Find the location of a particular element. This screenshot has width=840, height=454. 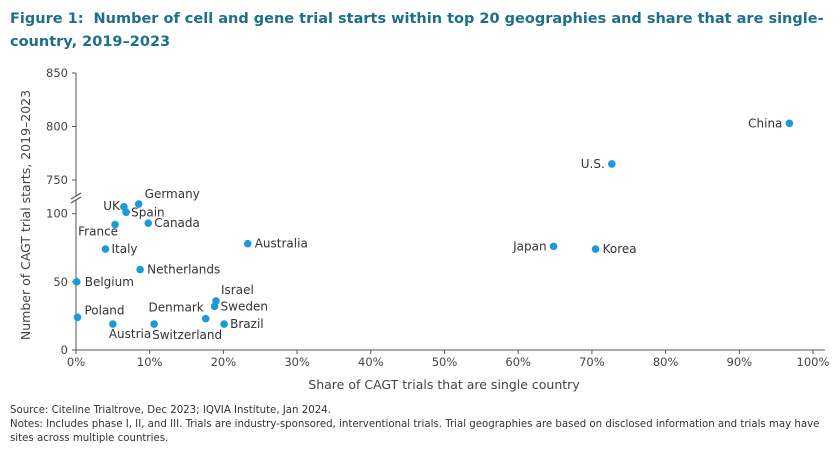

data-point-france is located at coordinates (115, 224).